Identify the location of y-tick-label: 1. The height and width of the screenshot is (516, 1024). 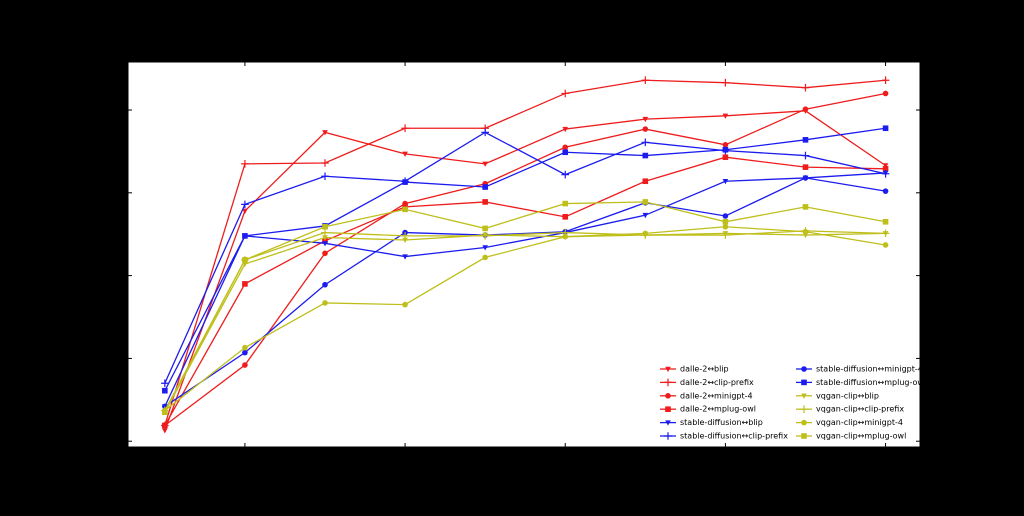
(119, 358).